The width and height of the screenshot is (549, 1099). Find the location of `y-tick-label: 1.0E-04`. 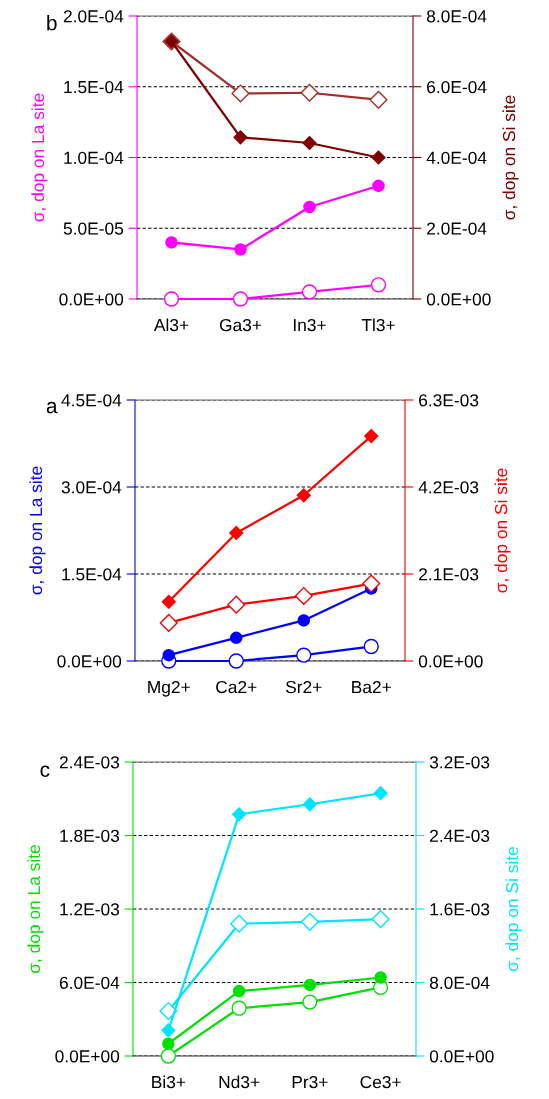

y-tick-label: 1.0E-04 is located at coordinates (94, 157).